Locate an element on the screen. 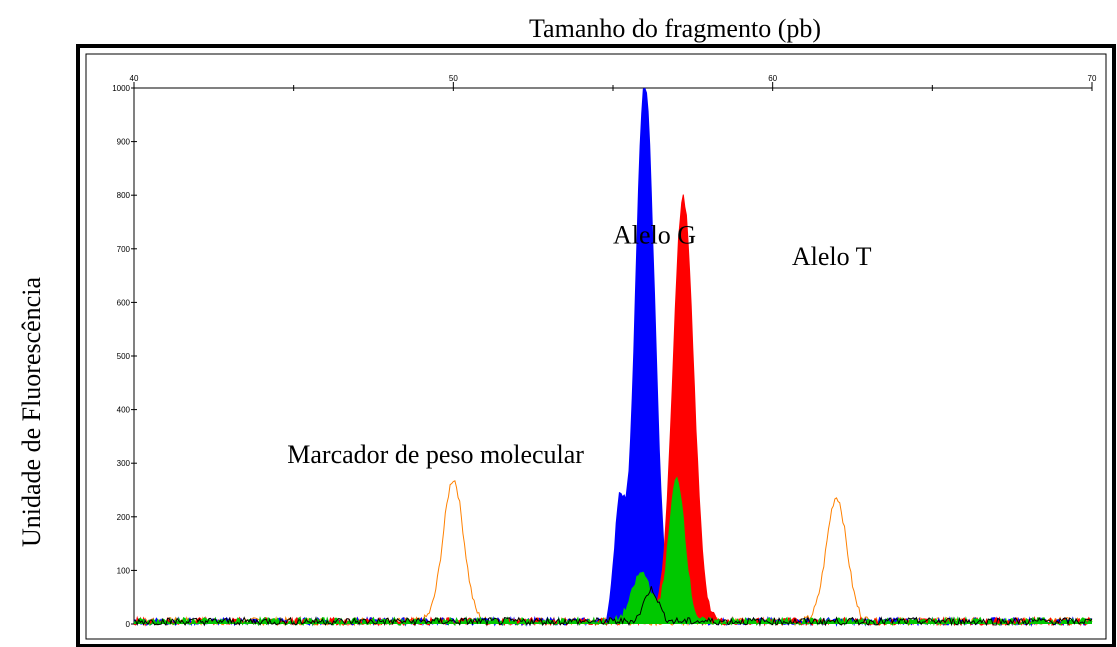 This screenshot has height=647, width=1117. annotation-label: Marcador de peso molecular is located at coordinates (435, 454).